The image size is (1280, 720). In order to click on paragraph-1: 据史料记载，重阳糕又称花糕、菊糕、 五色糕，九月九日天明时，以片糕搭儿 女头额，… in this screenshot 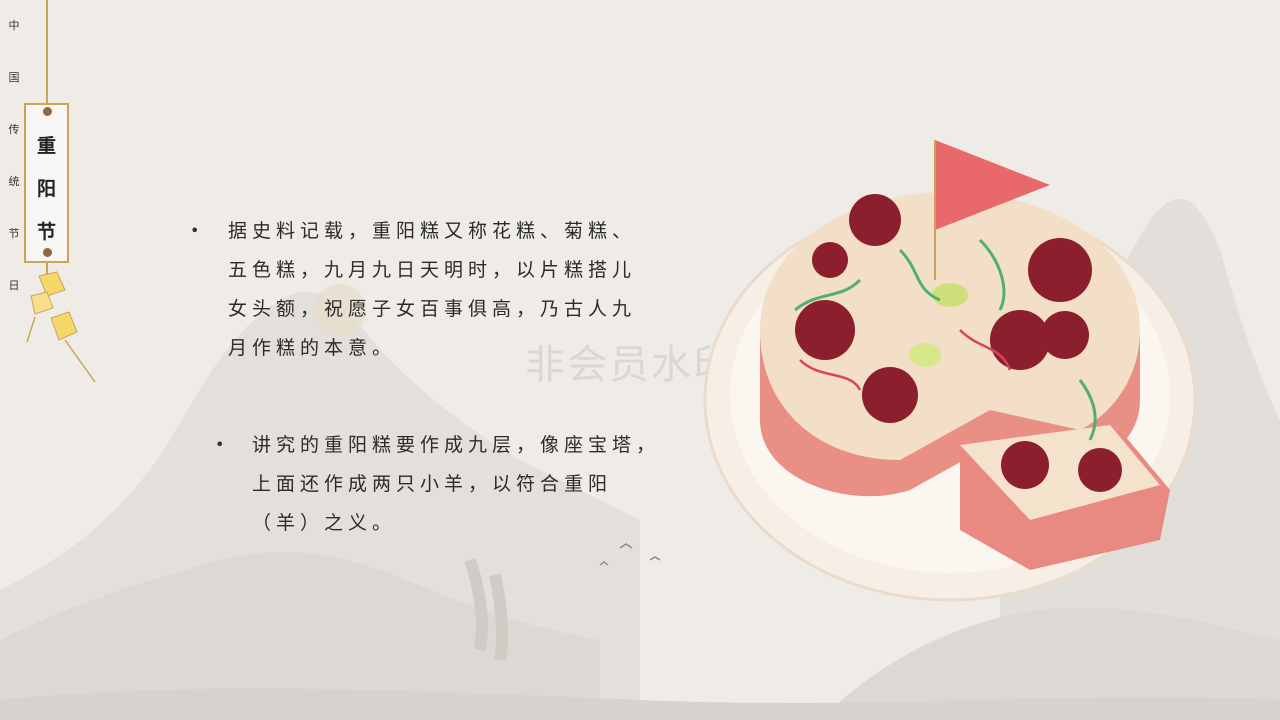, I will do `click(432, 290)`.